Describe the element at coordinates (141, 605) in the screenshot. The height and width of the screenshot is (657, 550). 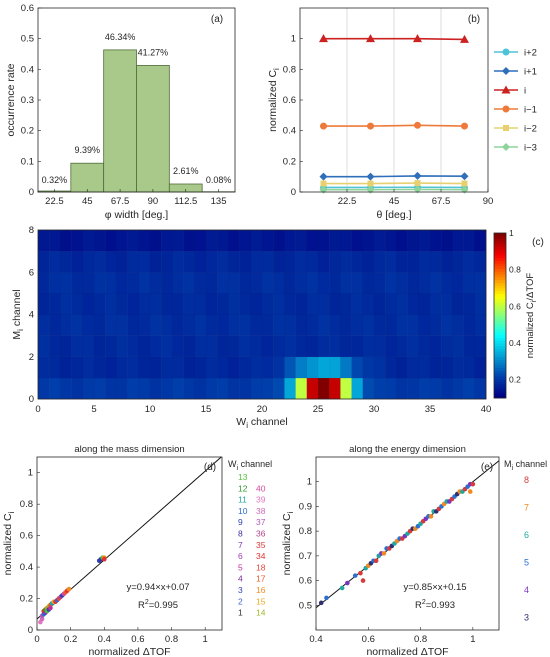
I see `label-part: R` at that location.